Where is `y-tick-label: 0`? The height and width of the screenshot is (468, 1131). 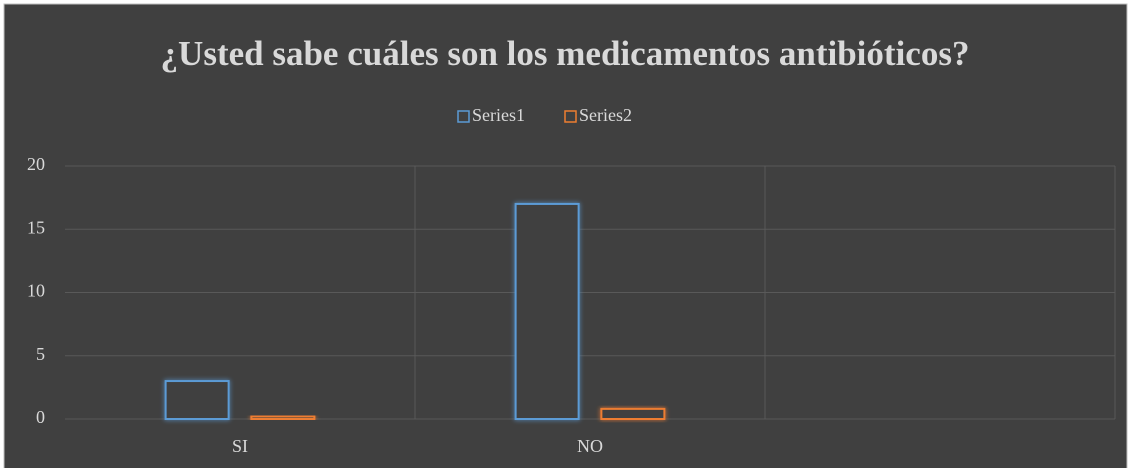
y-tick-label: 0 is located at coordinates (40, 417).